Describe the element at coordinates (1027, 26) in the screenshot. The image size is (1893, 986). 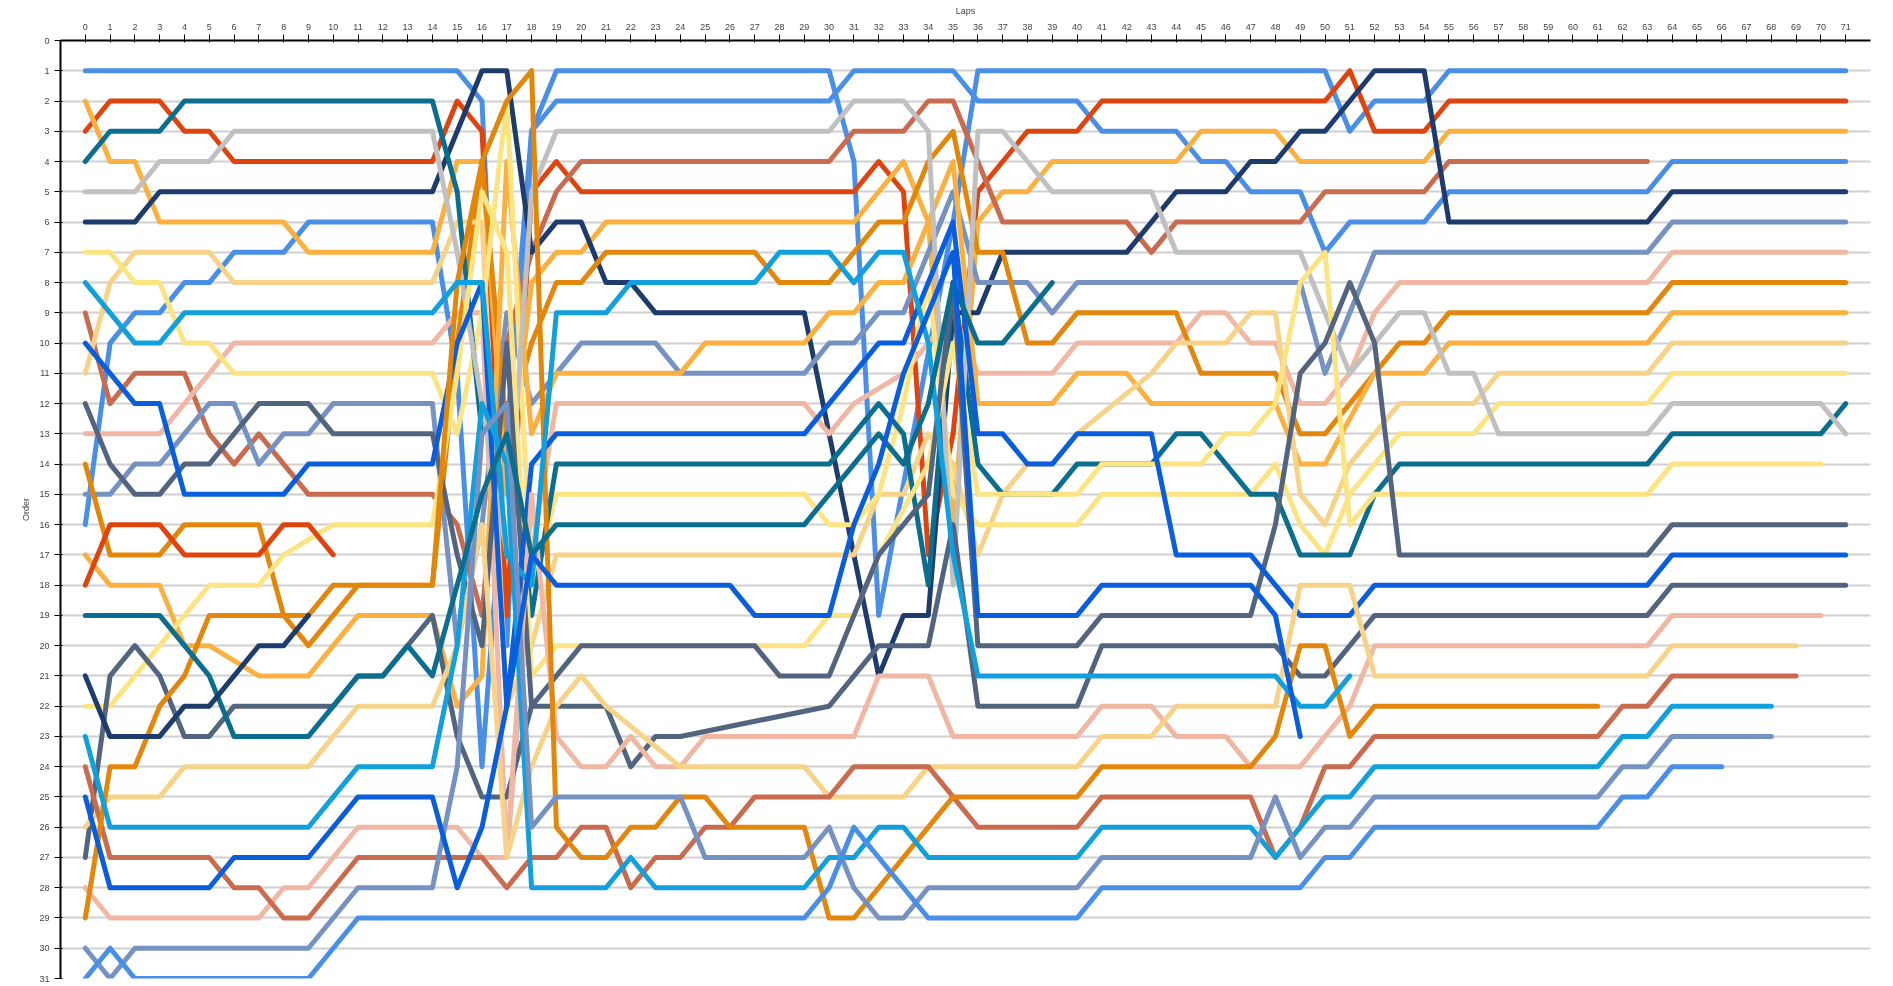
I see `x-tick-label: 38` at that location.